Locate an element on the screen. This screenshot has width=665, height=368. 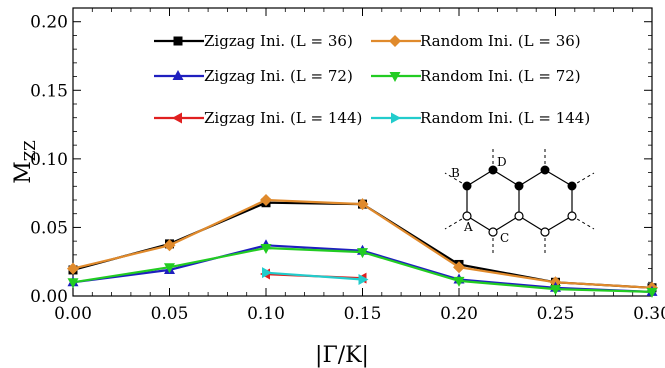
legend-item-2: Random Ini. (L = 36) is located at coordinates (476, 41).